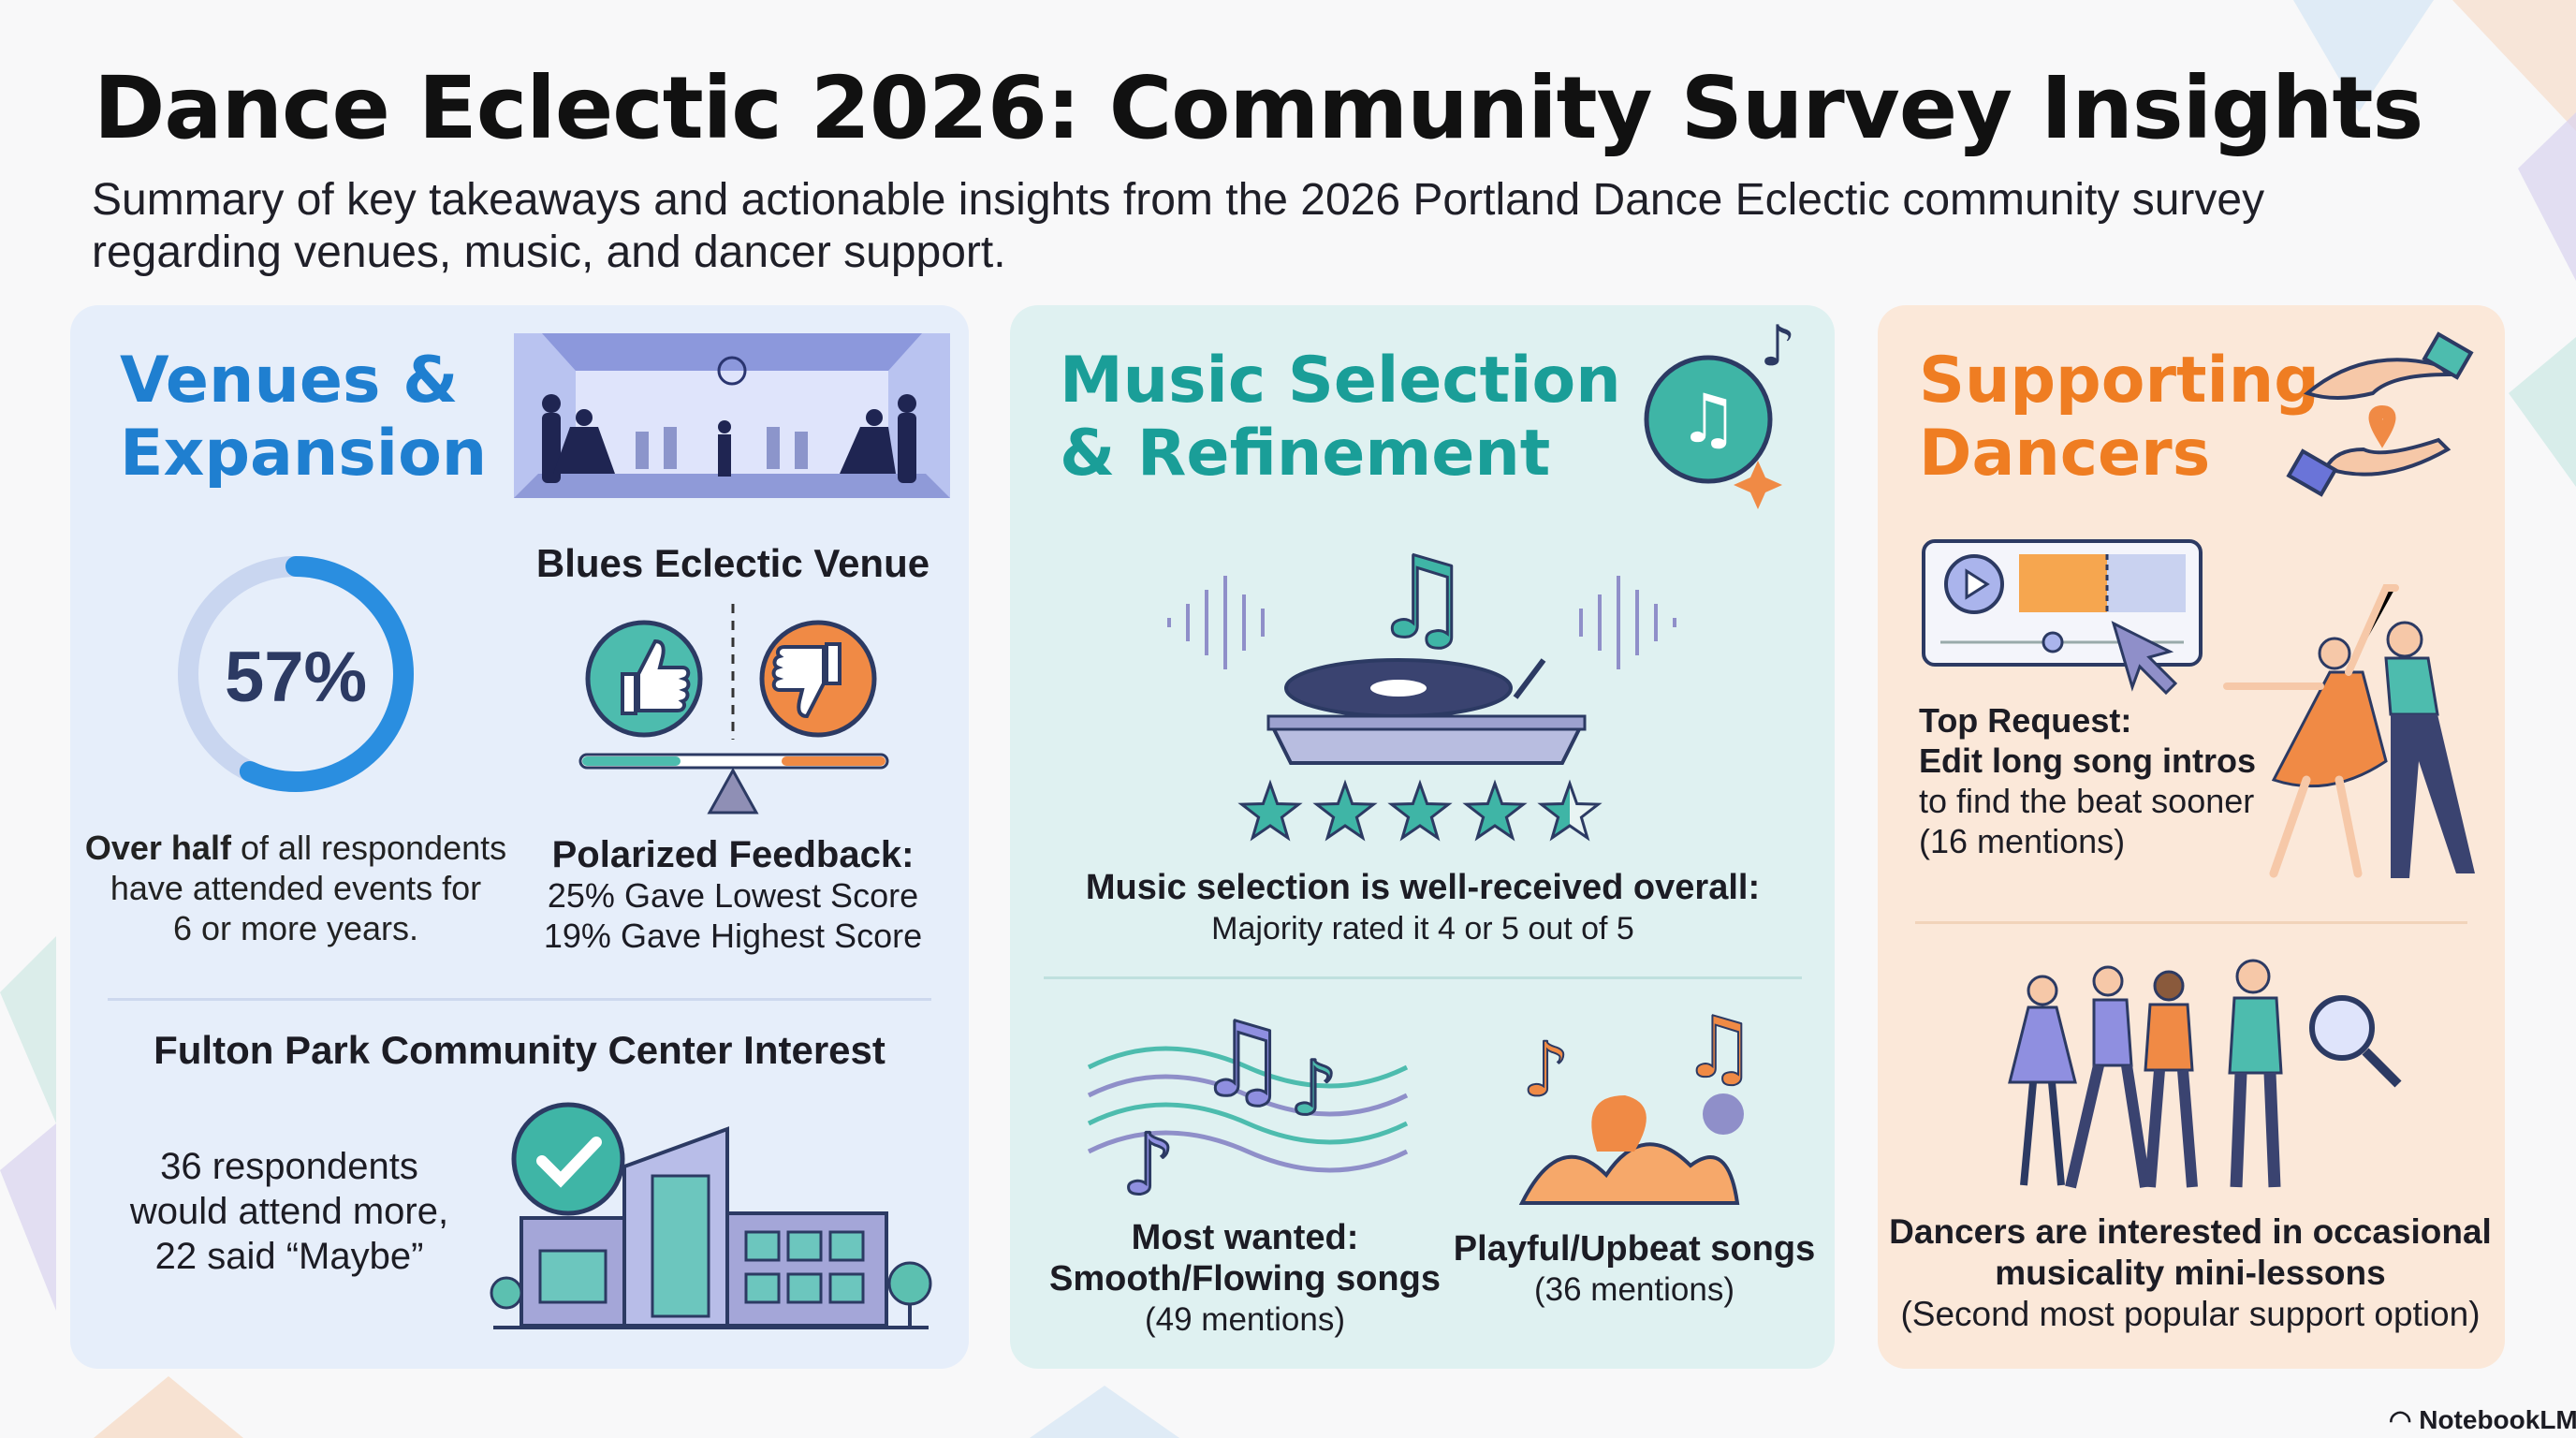 The height and width of the screenshot is (1438, 2576). What do you see at coordinates (1638, 1101) in the screenshot?
I see `playful-music-icon: ♪ ♫` at bounding box center [1638, 1101].